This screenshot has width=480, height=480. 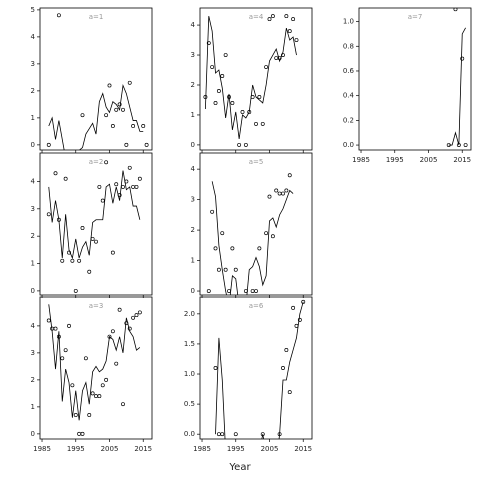 What do you see at coordinates (189, 374) in the screenshot?
I see `y-tick-label: 1.0` at bounding box center [189, 374].